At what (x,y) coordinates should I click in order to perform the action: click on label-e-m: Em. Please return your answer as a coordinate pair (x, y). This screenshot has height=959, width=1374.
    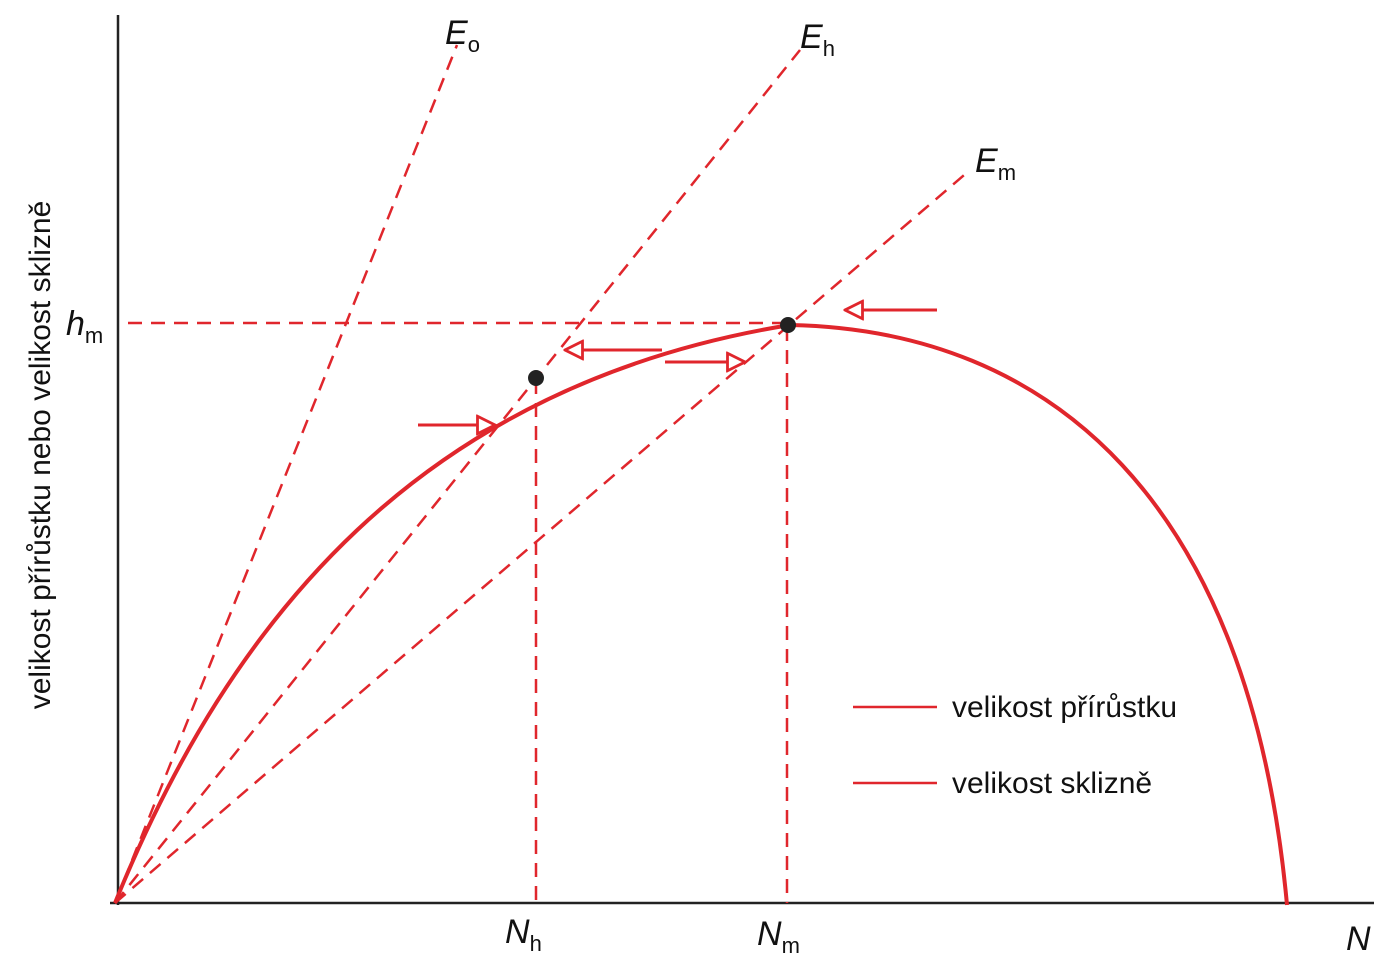
    Looking at the image, I should click on (995, 163).